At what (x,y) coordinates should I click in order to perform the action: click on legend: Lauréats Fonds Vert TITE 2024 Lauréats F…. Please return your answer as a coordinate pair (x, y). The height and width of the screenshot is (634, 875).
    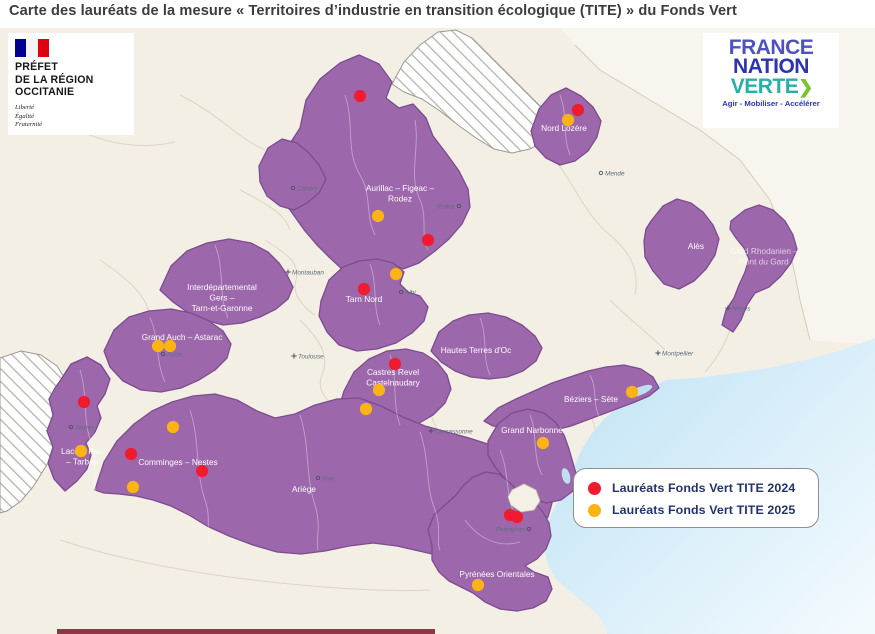
    Looking at the image, I should click on (696, 498).